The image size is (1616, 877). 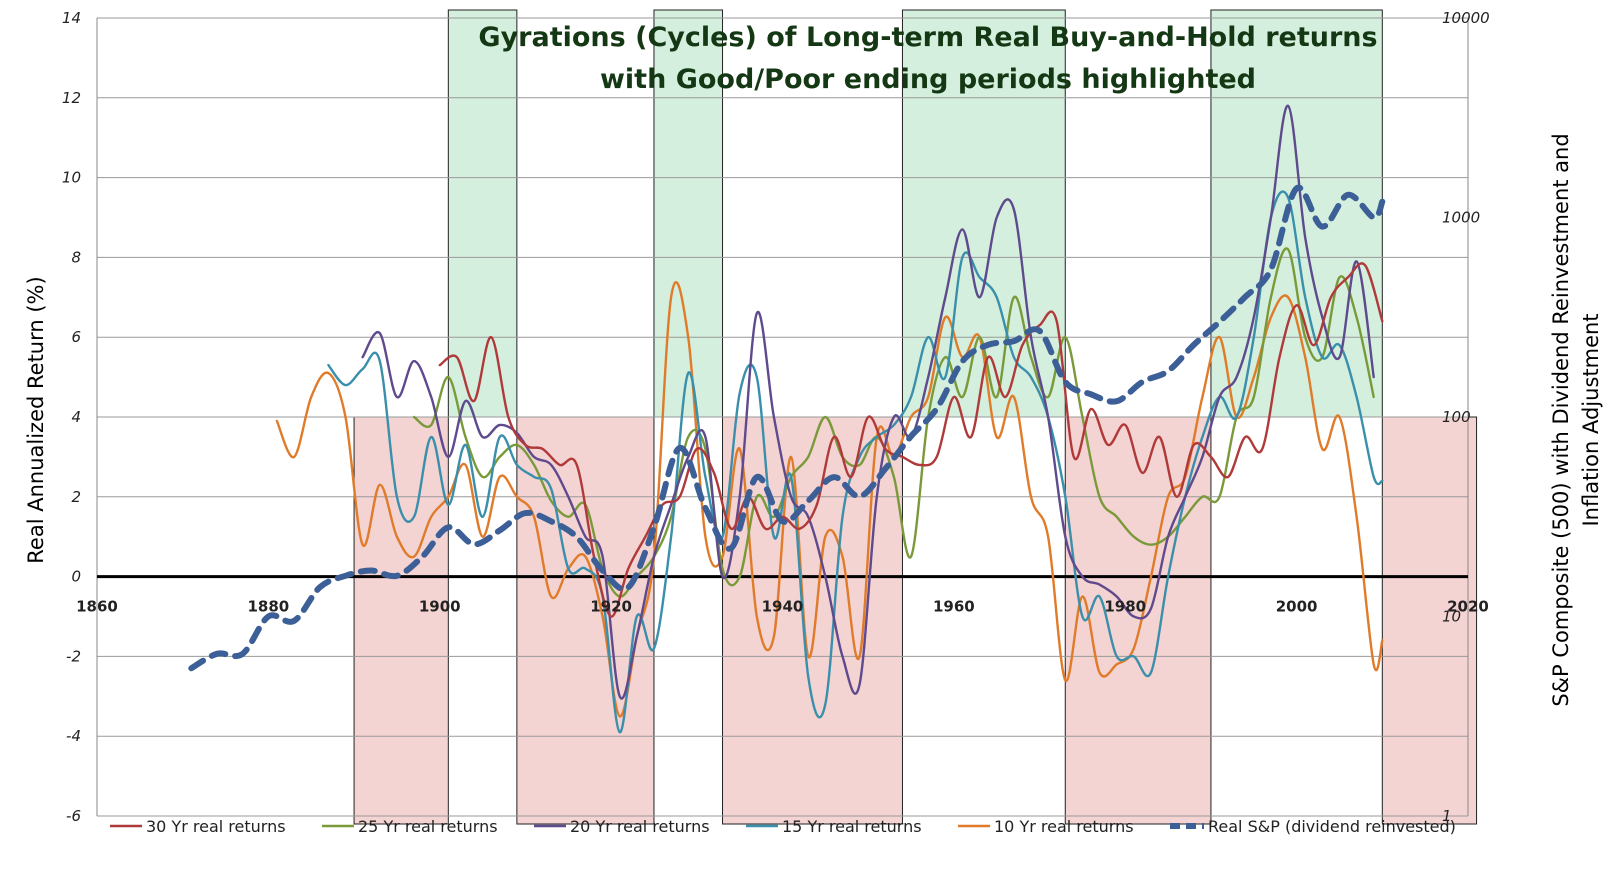 I want to click on y2-tick-label: 100, so click(x=1456, y=417).